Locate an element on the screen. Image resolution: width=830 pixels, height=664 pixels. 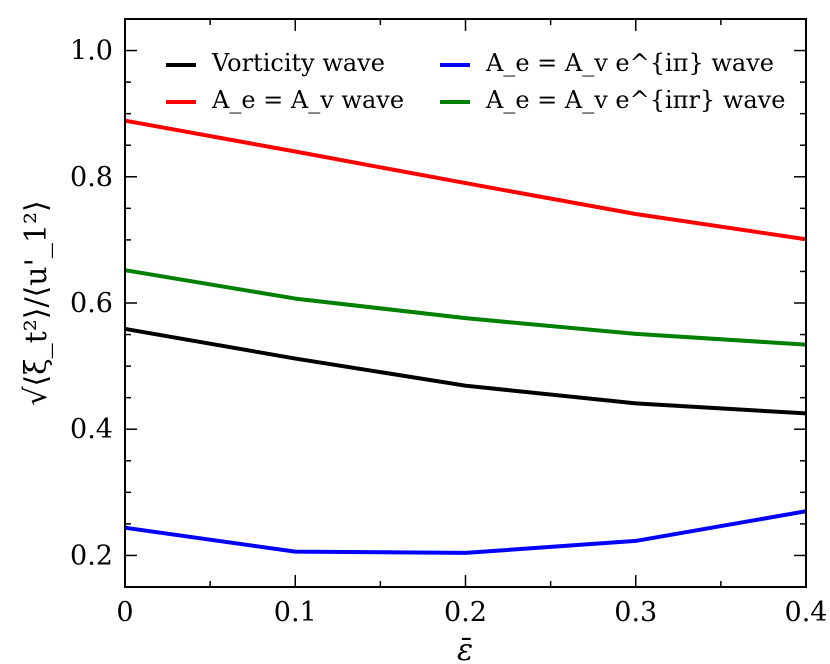
legend-label-ae-av-ipi: A_e = A_v e^{iπ} wave is located at coordinates (629, 63).